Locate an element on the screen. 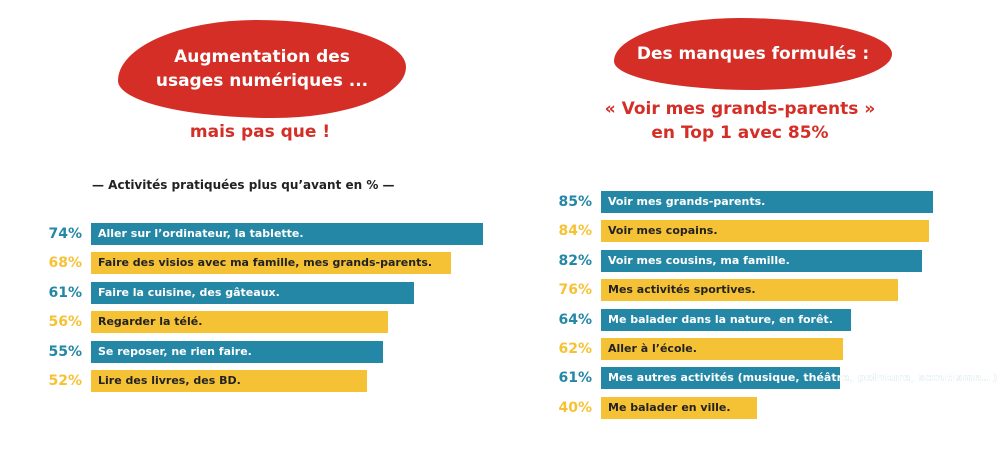 The image size is (1000, 453). left-heading-line1: Augmentation des is located at coordinates (262, 57).